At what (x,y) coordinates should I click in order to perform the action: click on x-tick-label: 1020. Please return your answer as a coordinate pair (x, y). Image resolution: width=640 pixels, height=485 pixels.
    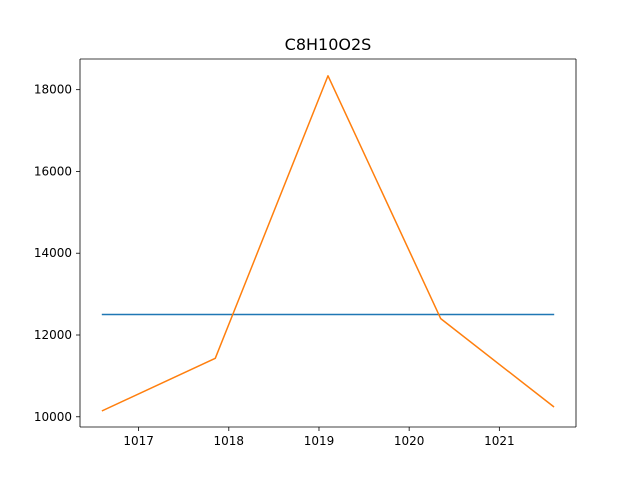
    Looking at the image, I should click on (409, 441).